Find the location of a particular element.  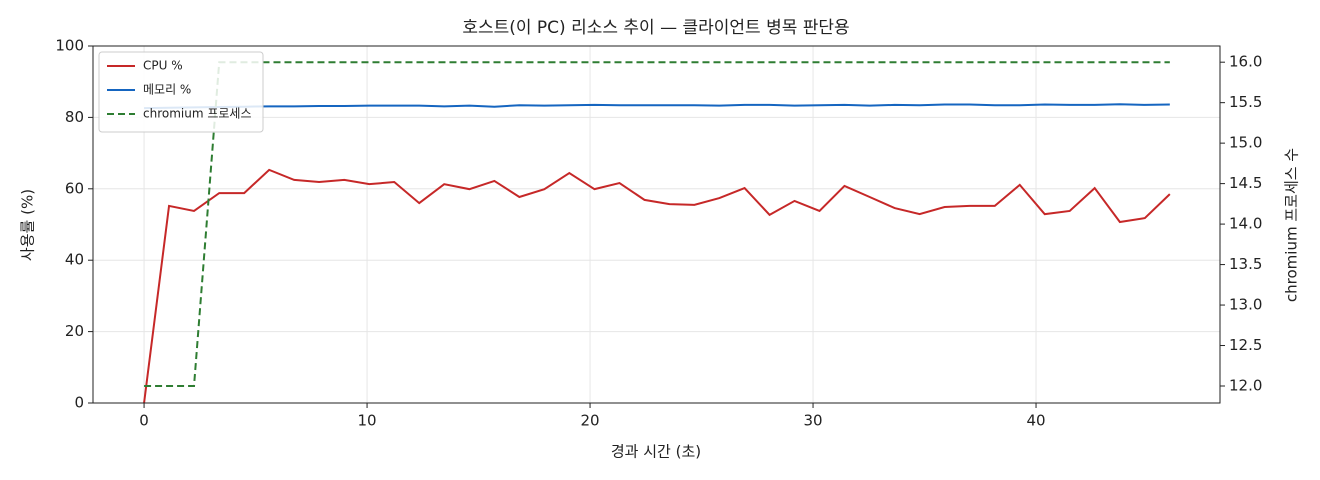

y-tick-label: 60 is located at coordinates (74, 188).